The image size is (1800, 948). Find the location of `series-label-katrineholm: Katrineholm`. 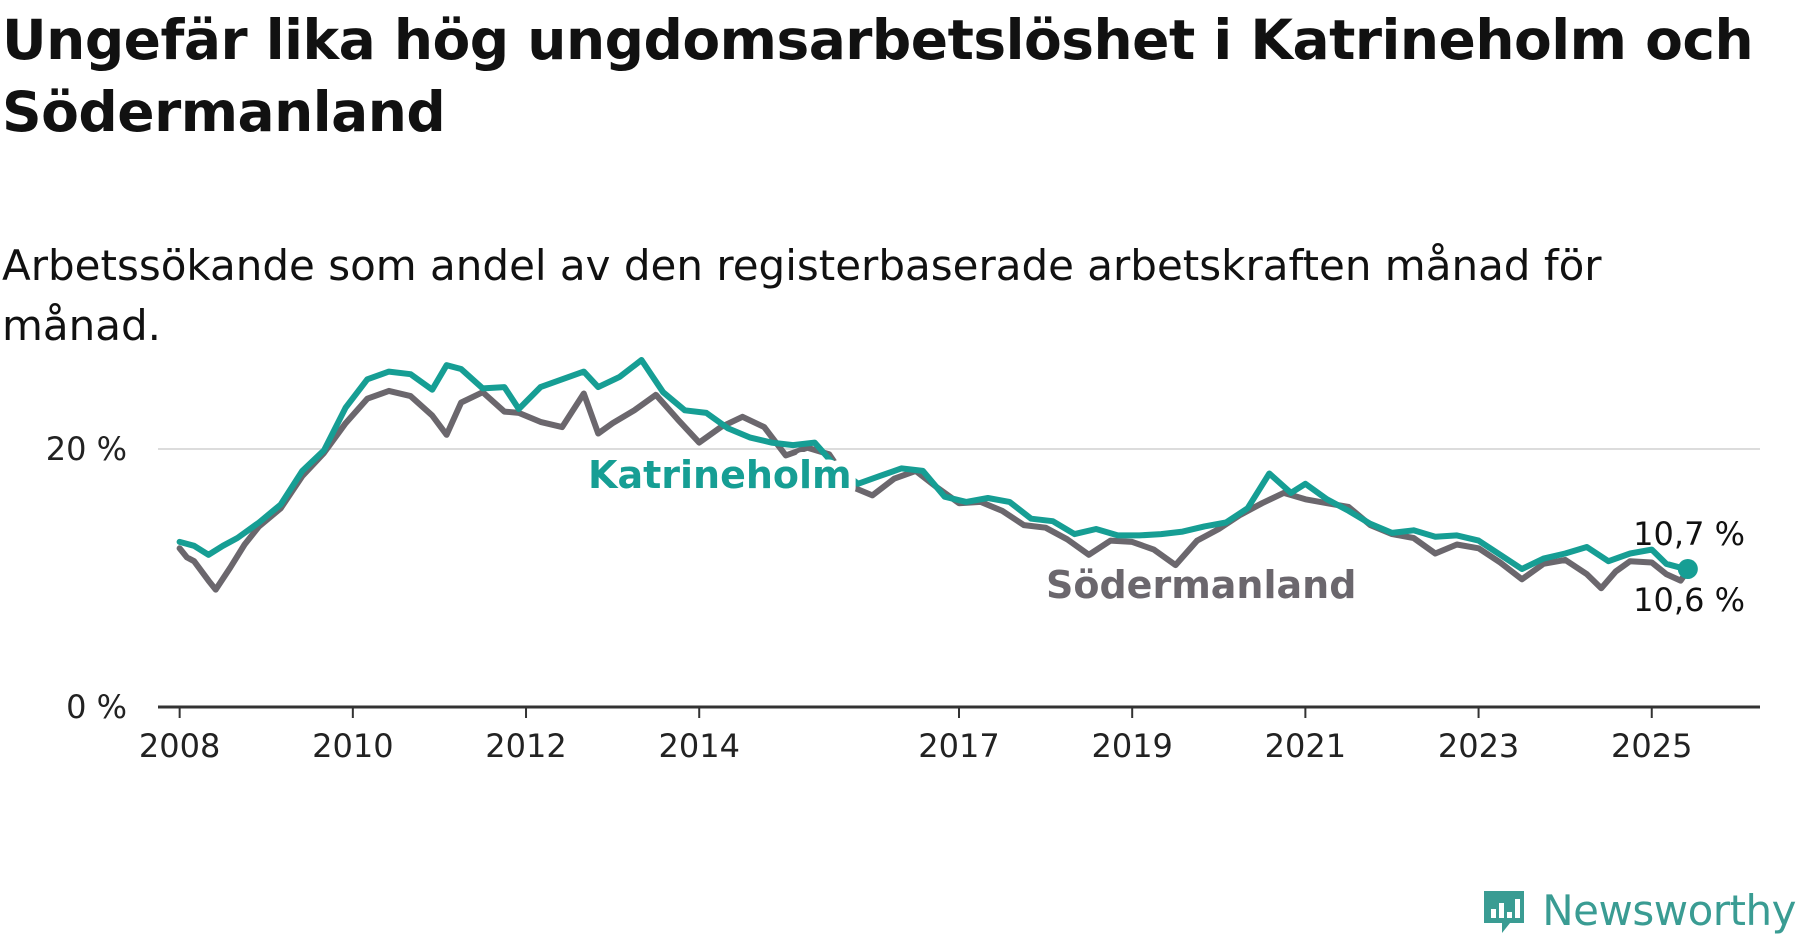

series-label-katrineholm: Katrineholm is located at coordinates (720, 475).